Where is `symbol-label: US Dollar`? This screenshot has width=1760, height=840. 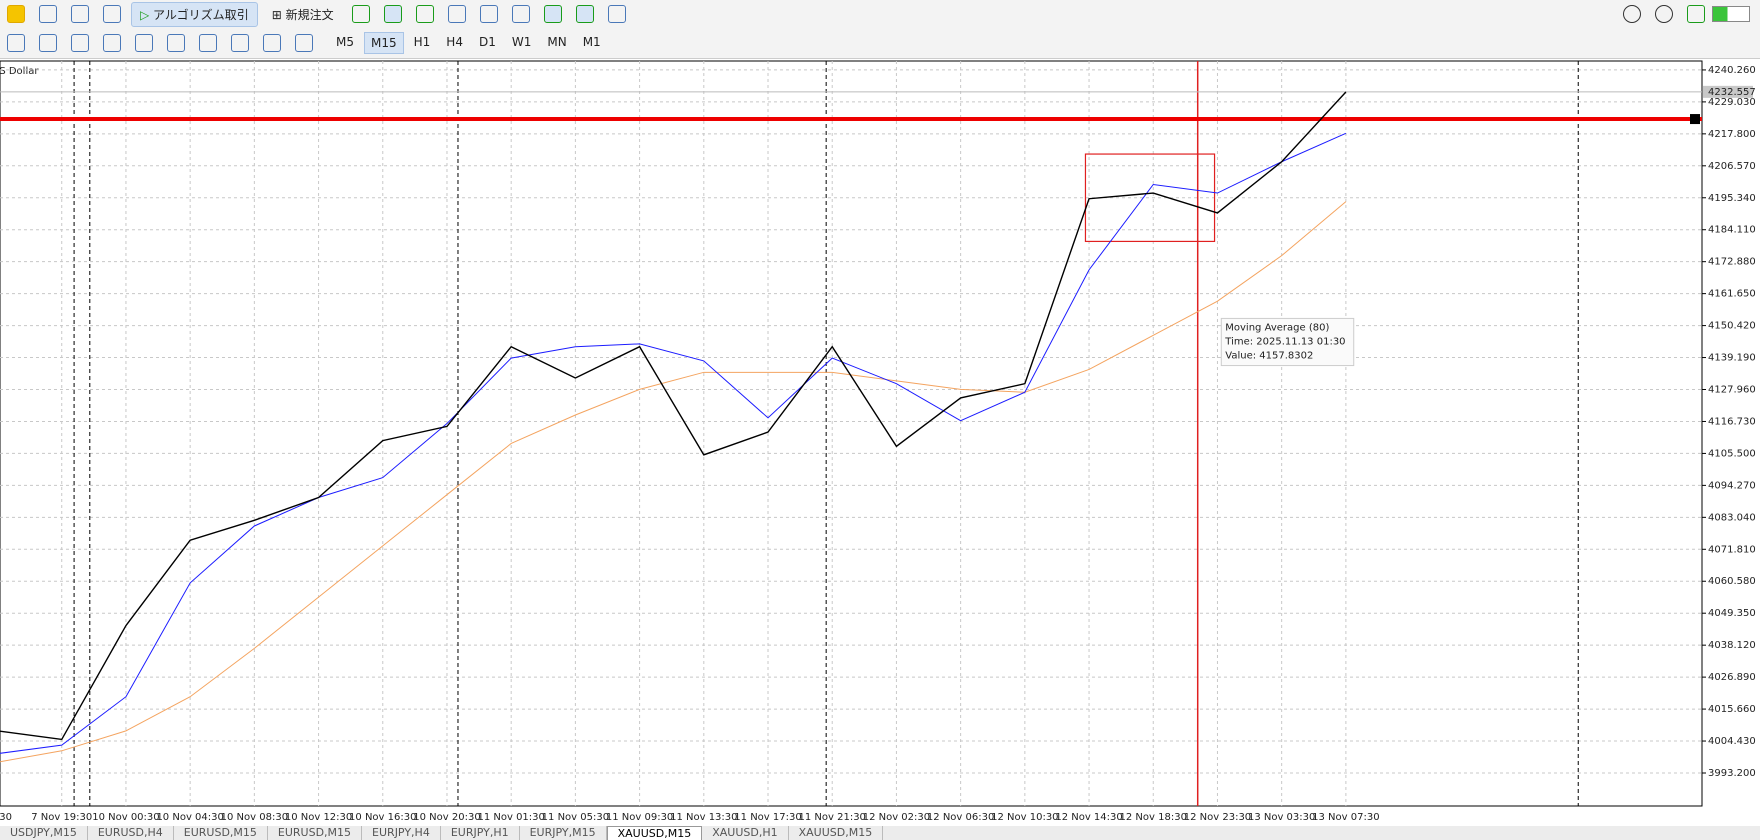
symbol-label: US Dollar is located at coordinates (19, 71).